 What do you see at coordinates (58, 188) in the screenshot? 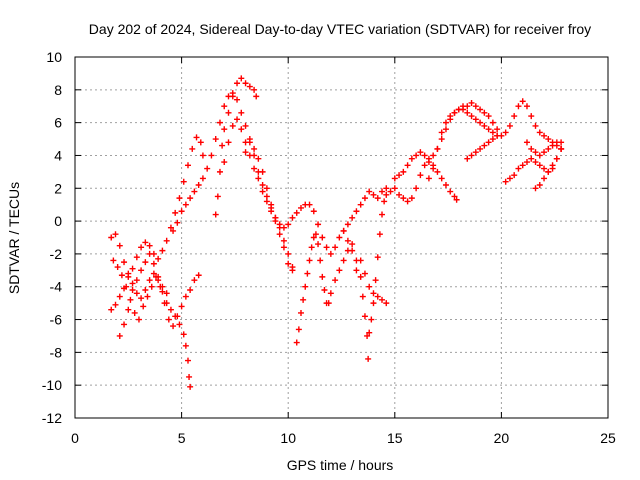
I see `y-tick-label: 2` at bounding box center [58, 188].